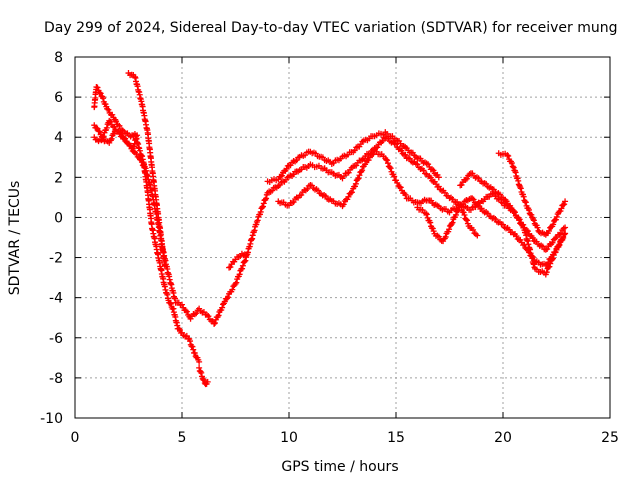  I want to click on y-axis-label: SDTVAR / TECUs, so click(15, 238).